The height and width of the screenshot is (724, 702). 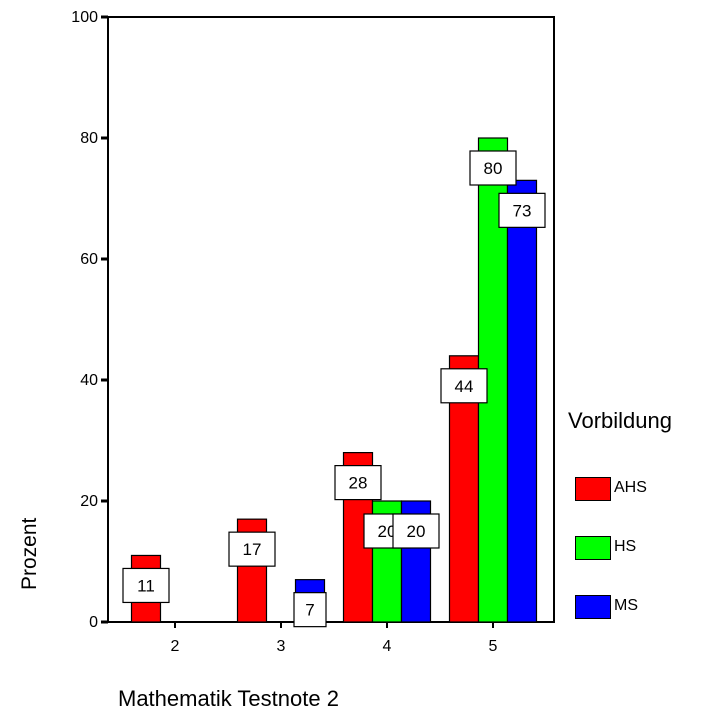 I want to click on legend-title: Vorbildung, so click(x=620, y=420).